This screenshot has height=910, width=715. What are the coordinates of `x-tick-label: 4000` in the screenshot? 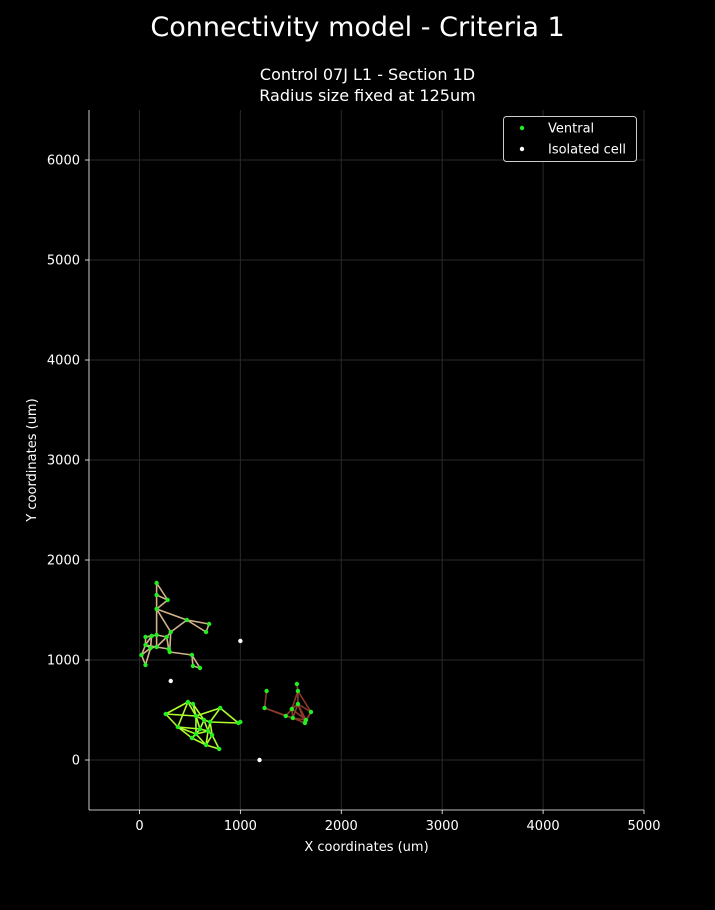 It's located at (543, 826).